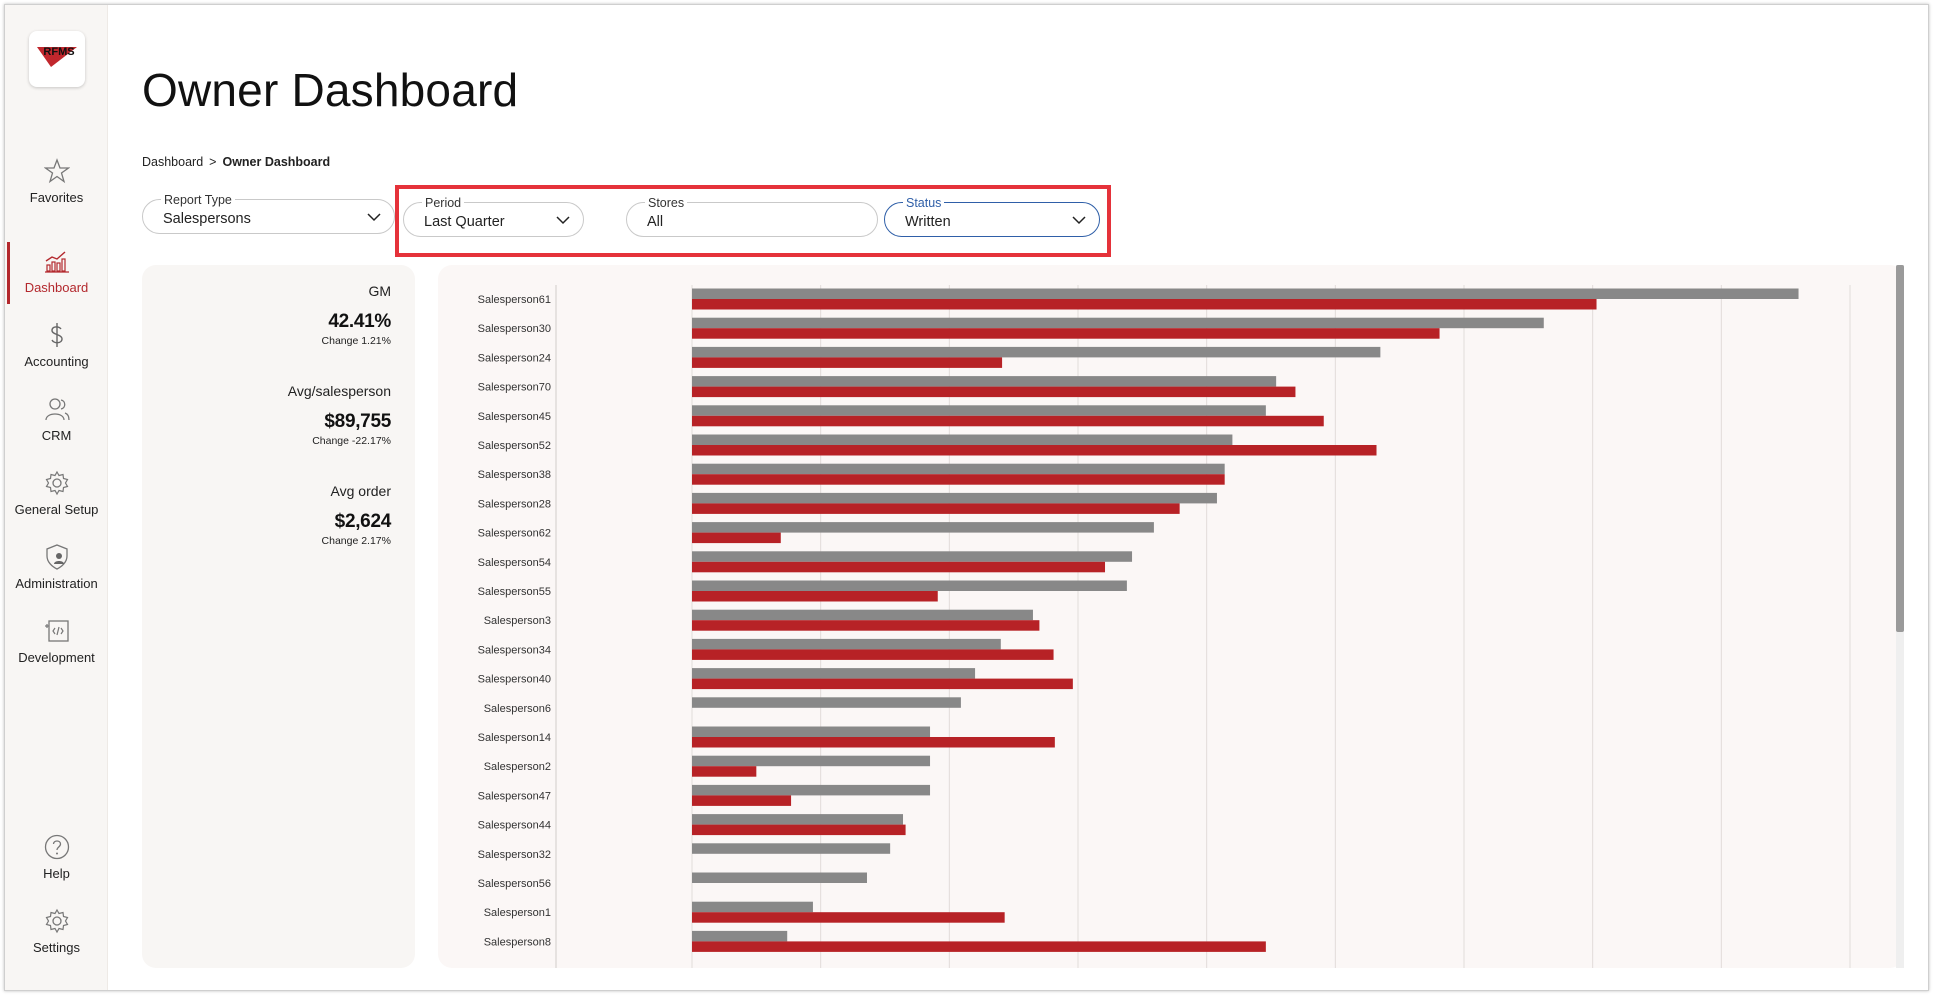  I want to click on sidebar-item-label: CRM, so click(56, 435).